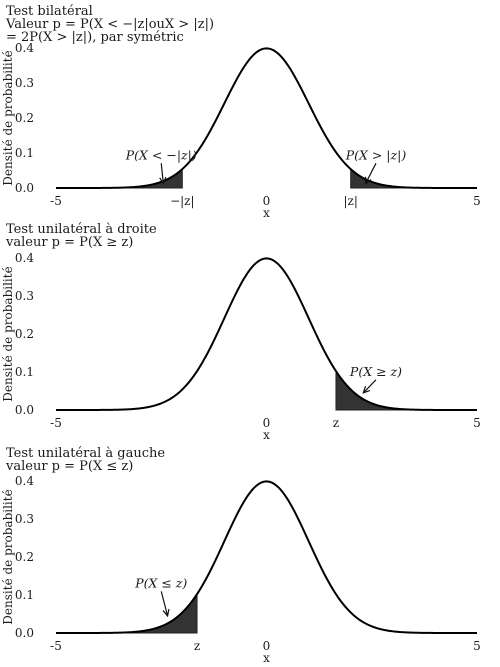 Image resolution: width=500 pixels, height=667 pixels. What do you see at coordinates (109, 24) in the screenshot?
I see `panel-title-line: Valeur p = P(X < −|z|ouX > |z|)` at bounding box center [109, 24].